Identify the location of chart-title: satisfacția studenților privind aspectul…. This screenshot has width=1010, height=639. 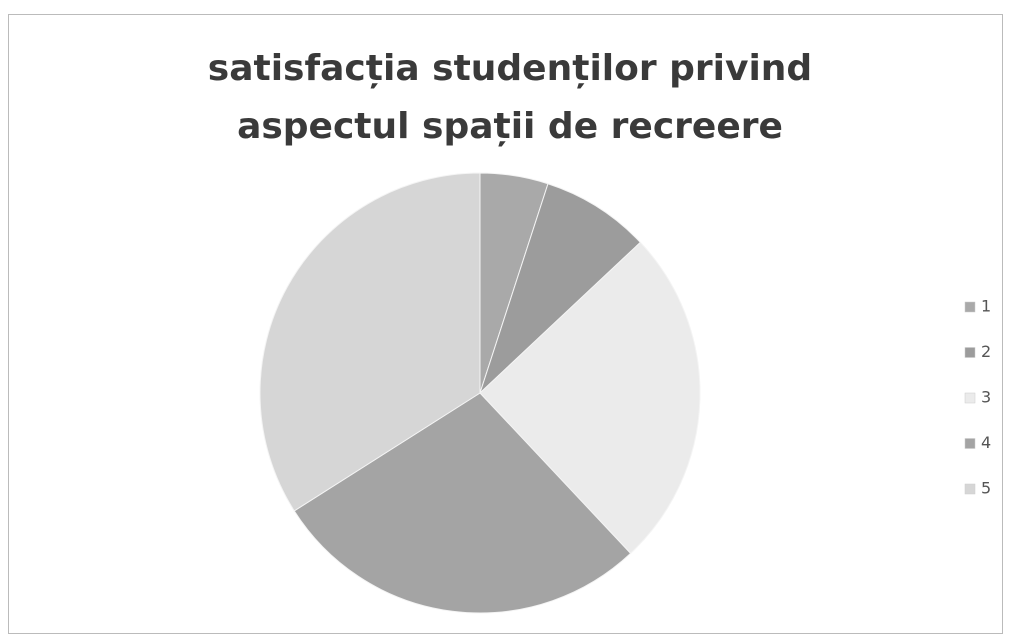
(510, 97).